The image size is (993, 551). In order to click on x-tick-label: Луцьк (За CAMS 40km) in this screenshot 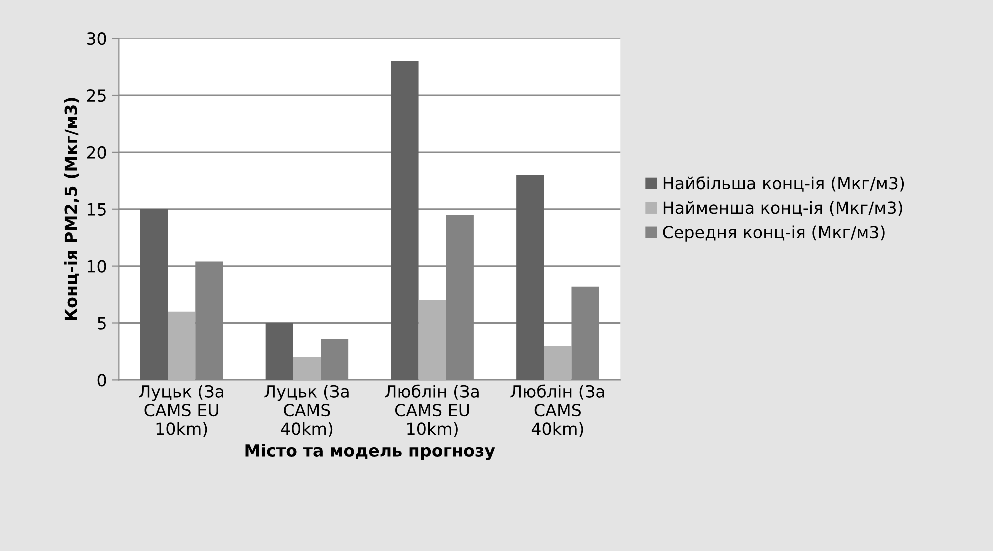, I will do `click(306, 411)`.